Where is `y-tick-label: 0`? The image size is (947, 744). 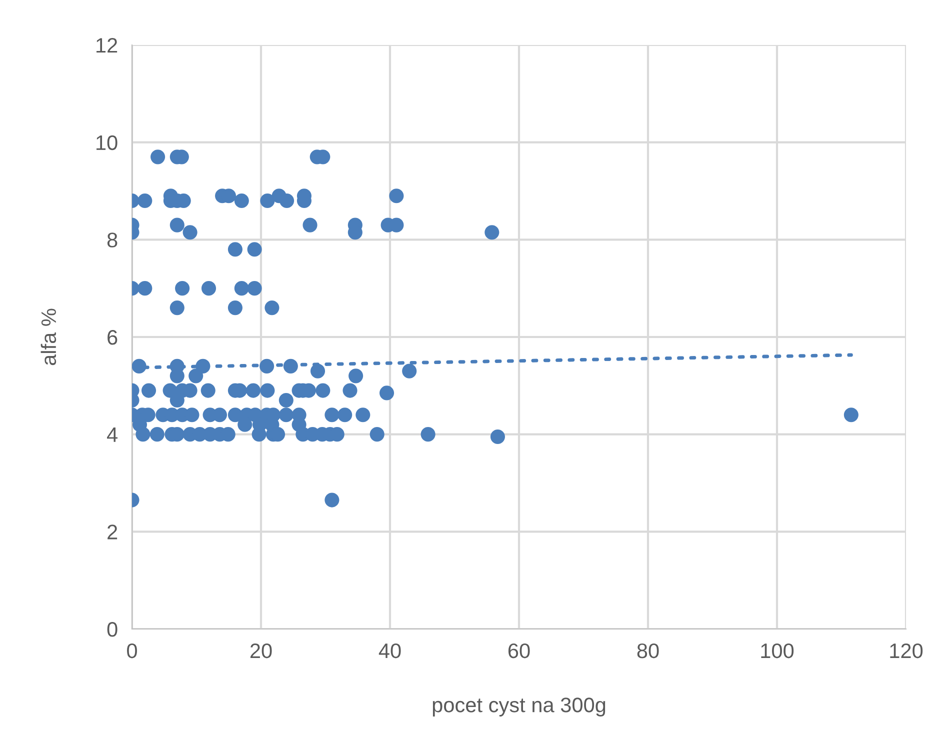
y-tick-label: 0 is located at coordinates (112, 629).